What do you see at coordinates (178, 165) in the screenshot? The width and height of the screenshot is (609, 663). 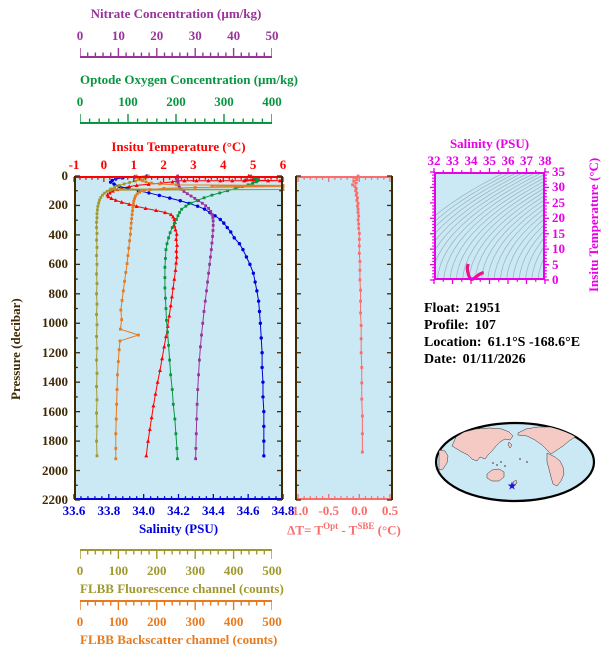 I see `temperature-tick-labels: -1 0 1 2 3 4 5 6` at bounding box center [178, 165].